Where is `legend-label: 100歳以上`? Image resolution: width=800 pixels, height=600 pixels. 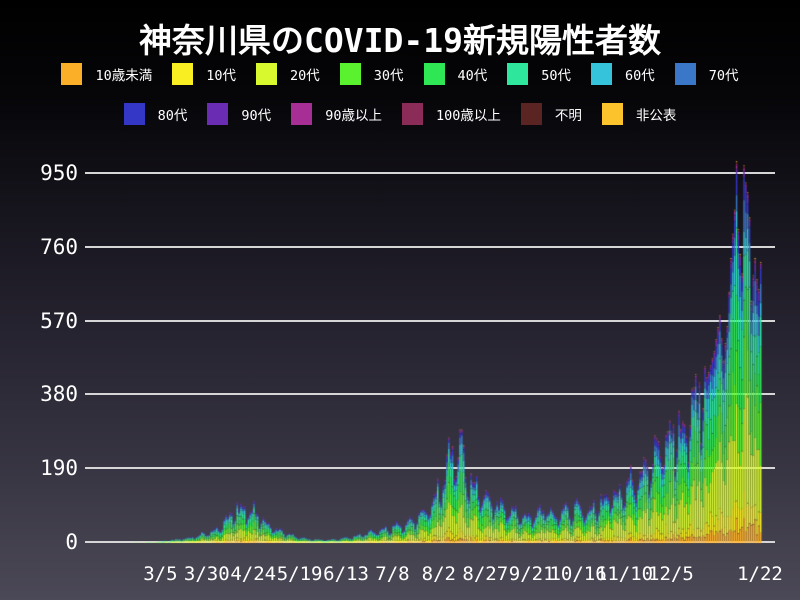 legend-label: 100歳以上 is located at coordinates (468, 116).